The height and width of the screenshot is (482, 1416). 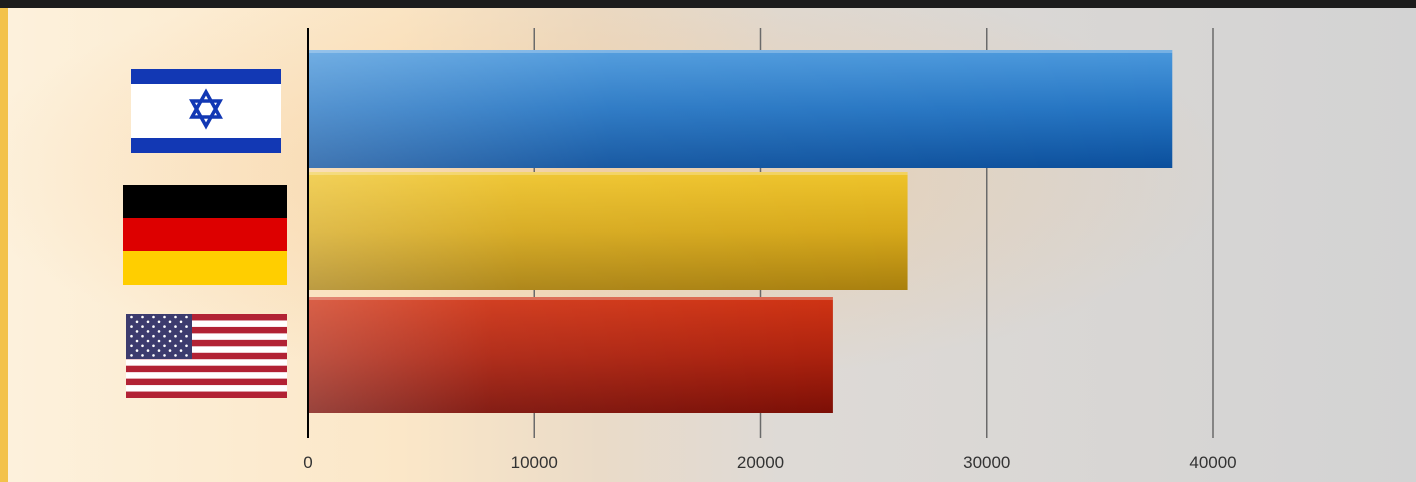 What do you see at coordinates (307, 462) in the screenshot?
I see `x-tick-label-0: 0` at bounding box center [307, 462].